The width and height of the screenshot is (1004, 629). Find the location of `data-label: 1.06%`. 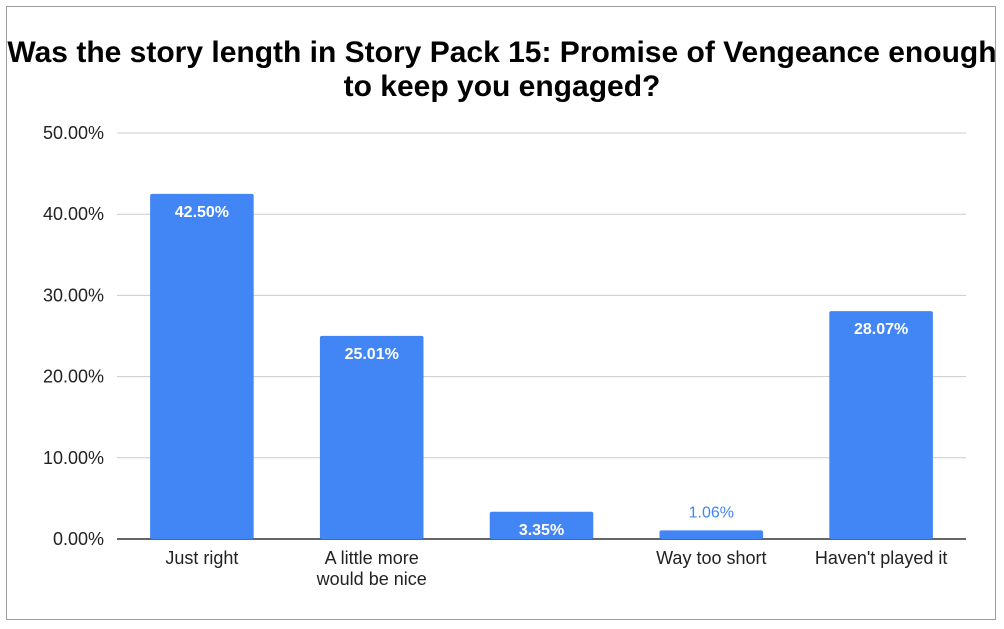

data-label: 1.06% is located at coordinates (711, 512).